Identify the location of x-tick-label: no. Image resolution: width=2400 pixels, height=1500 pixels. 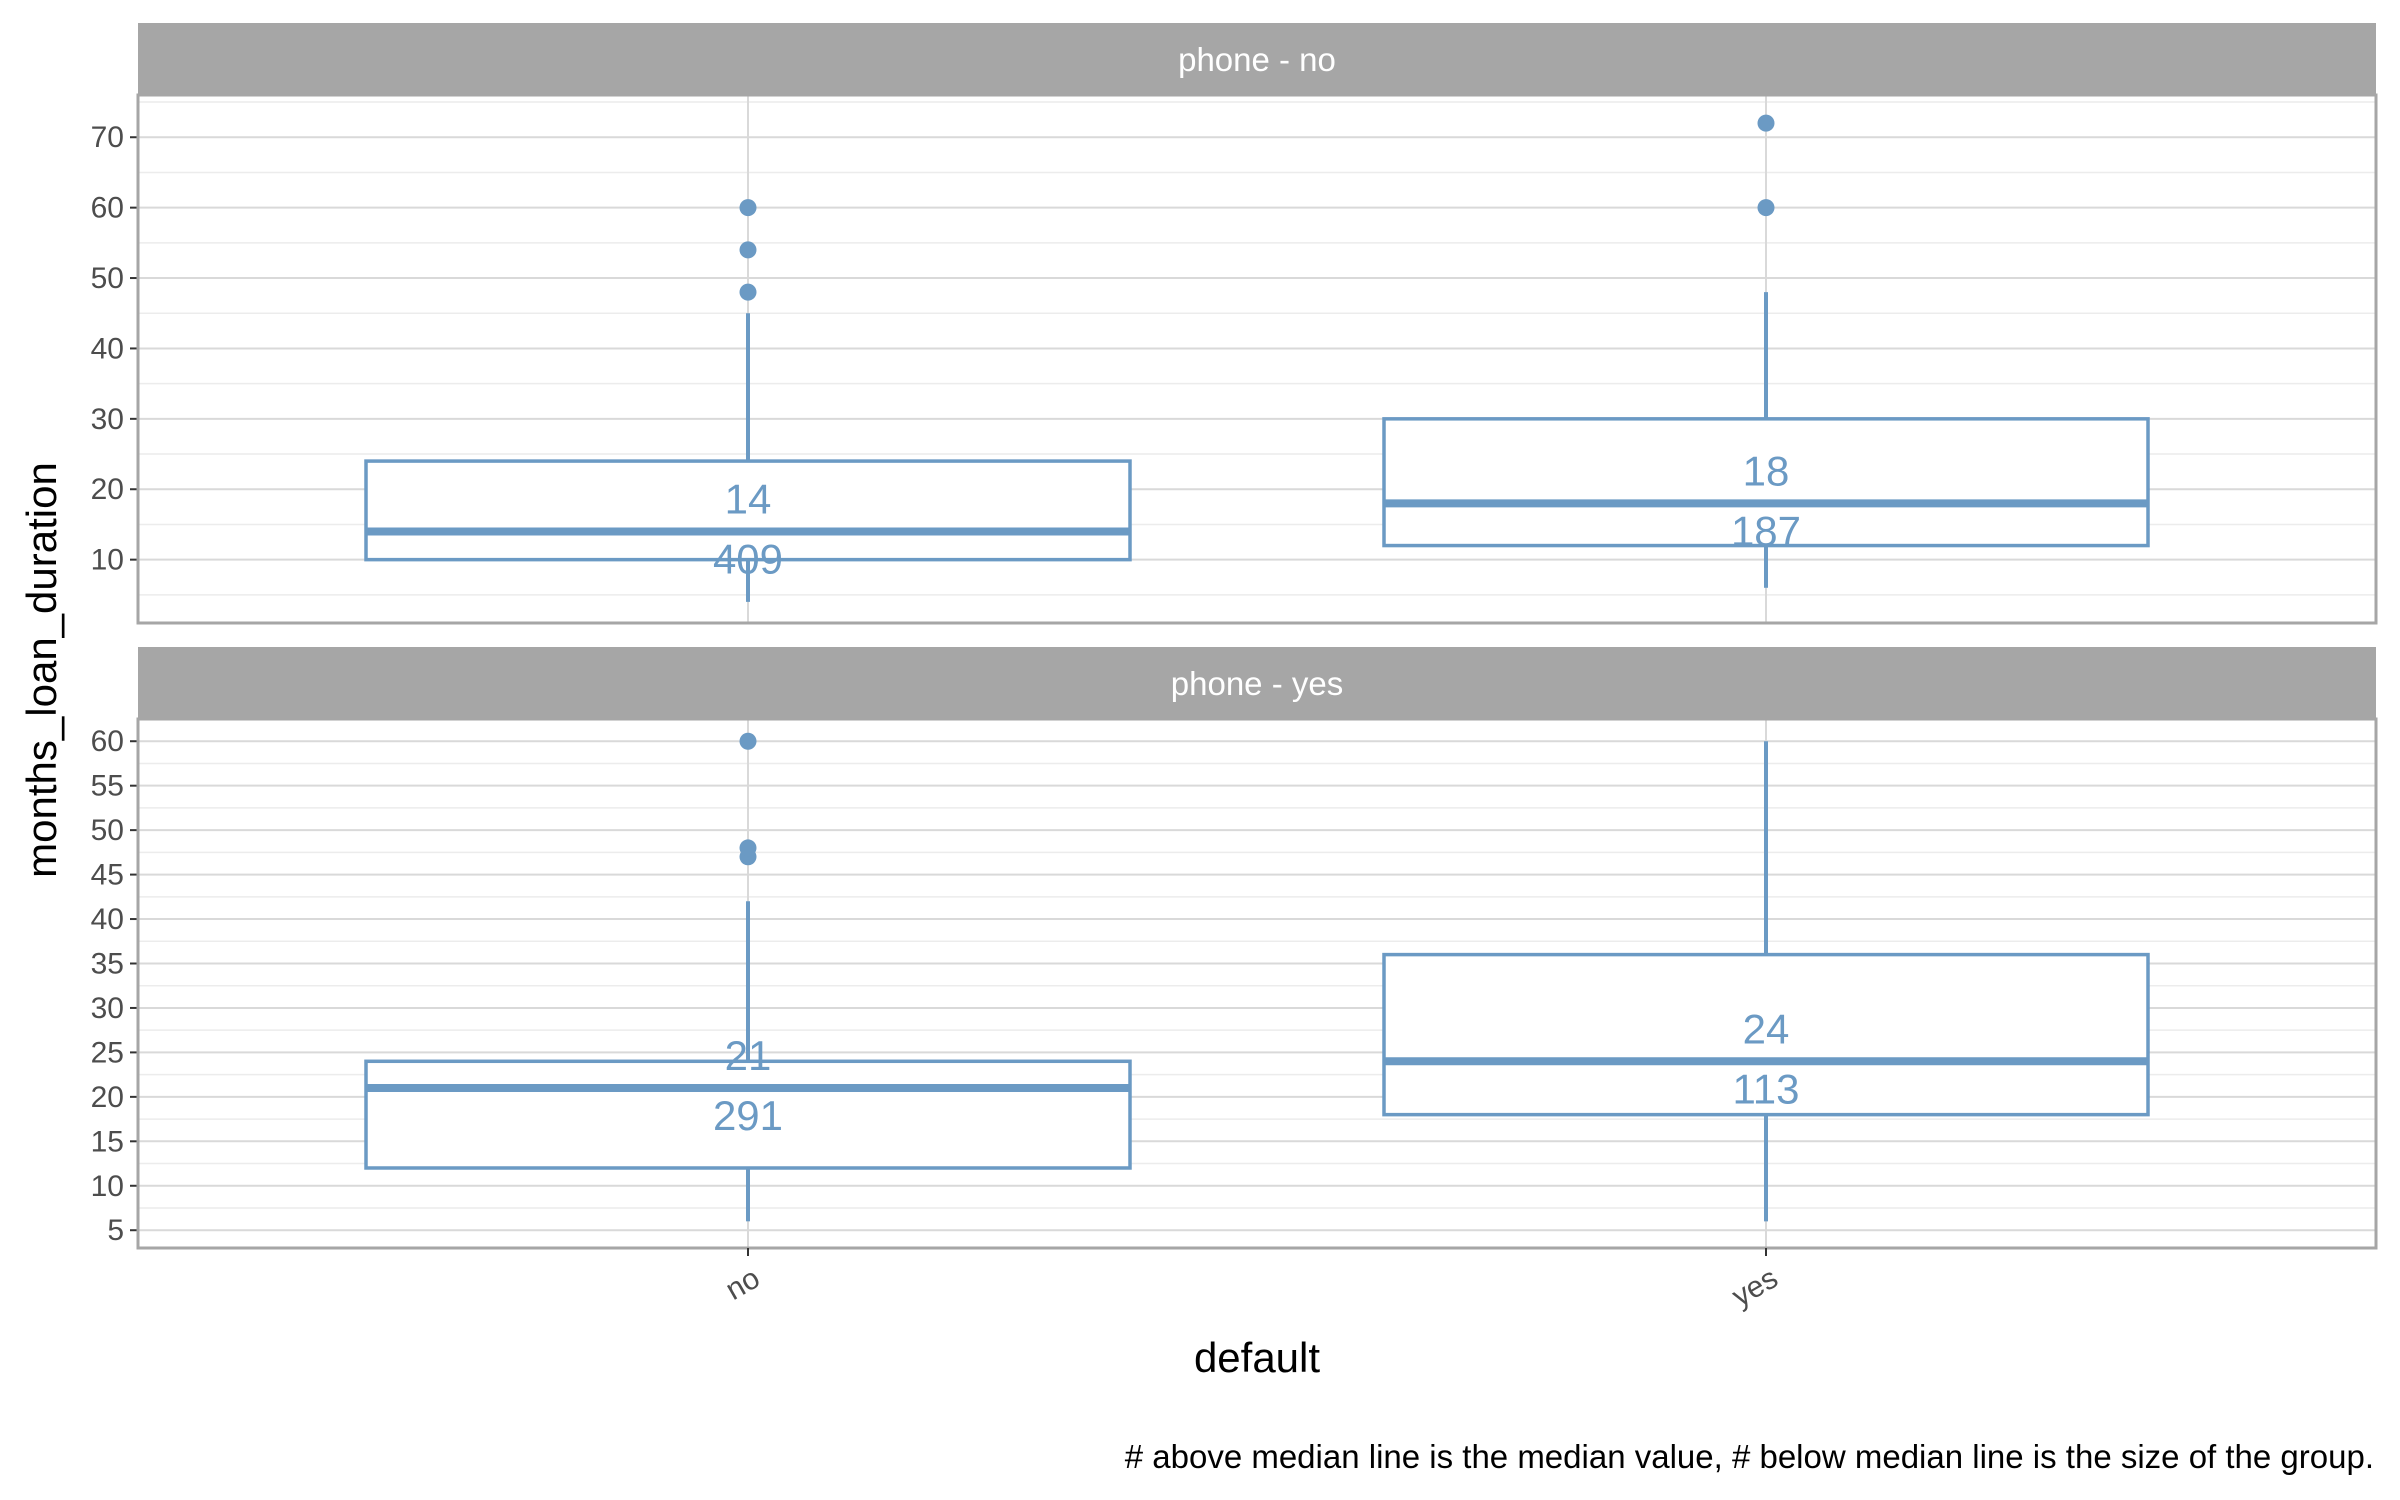
(742, 1283).